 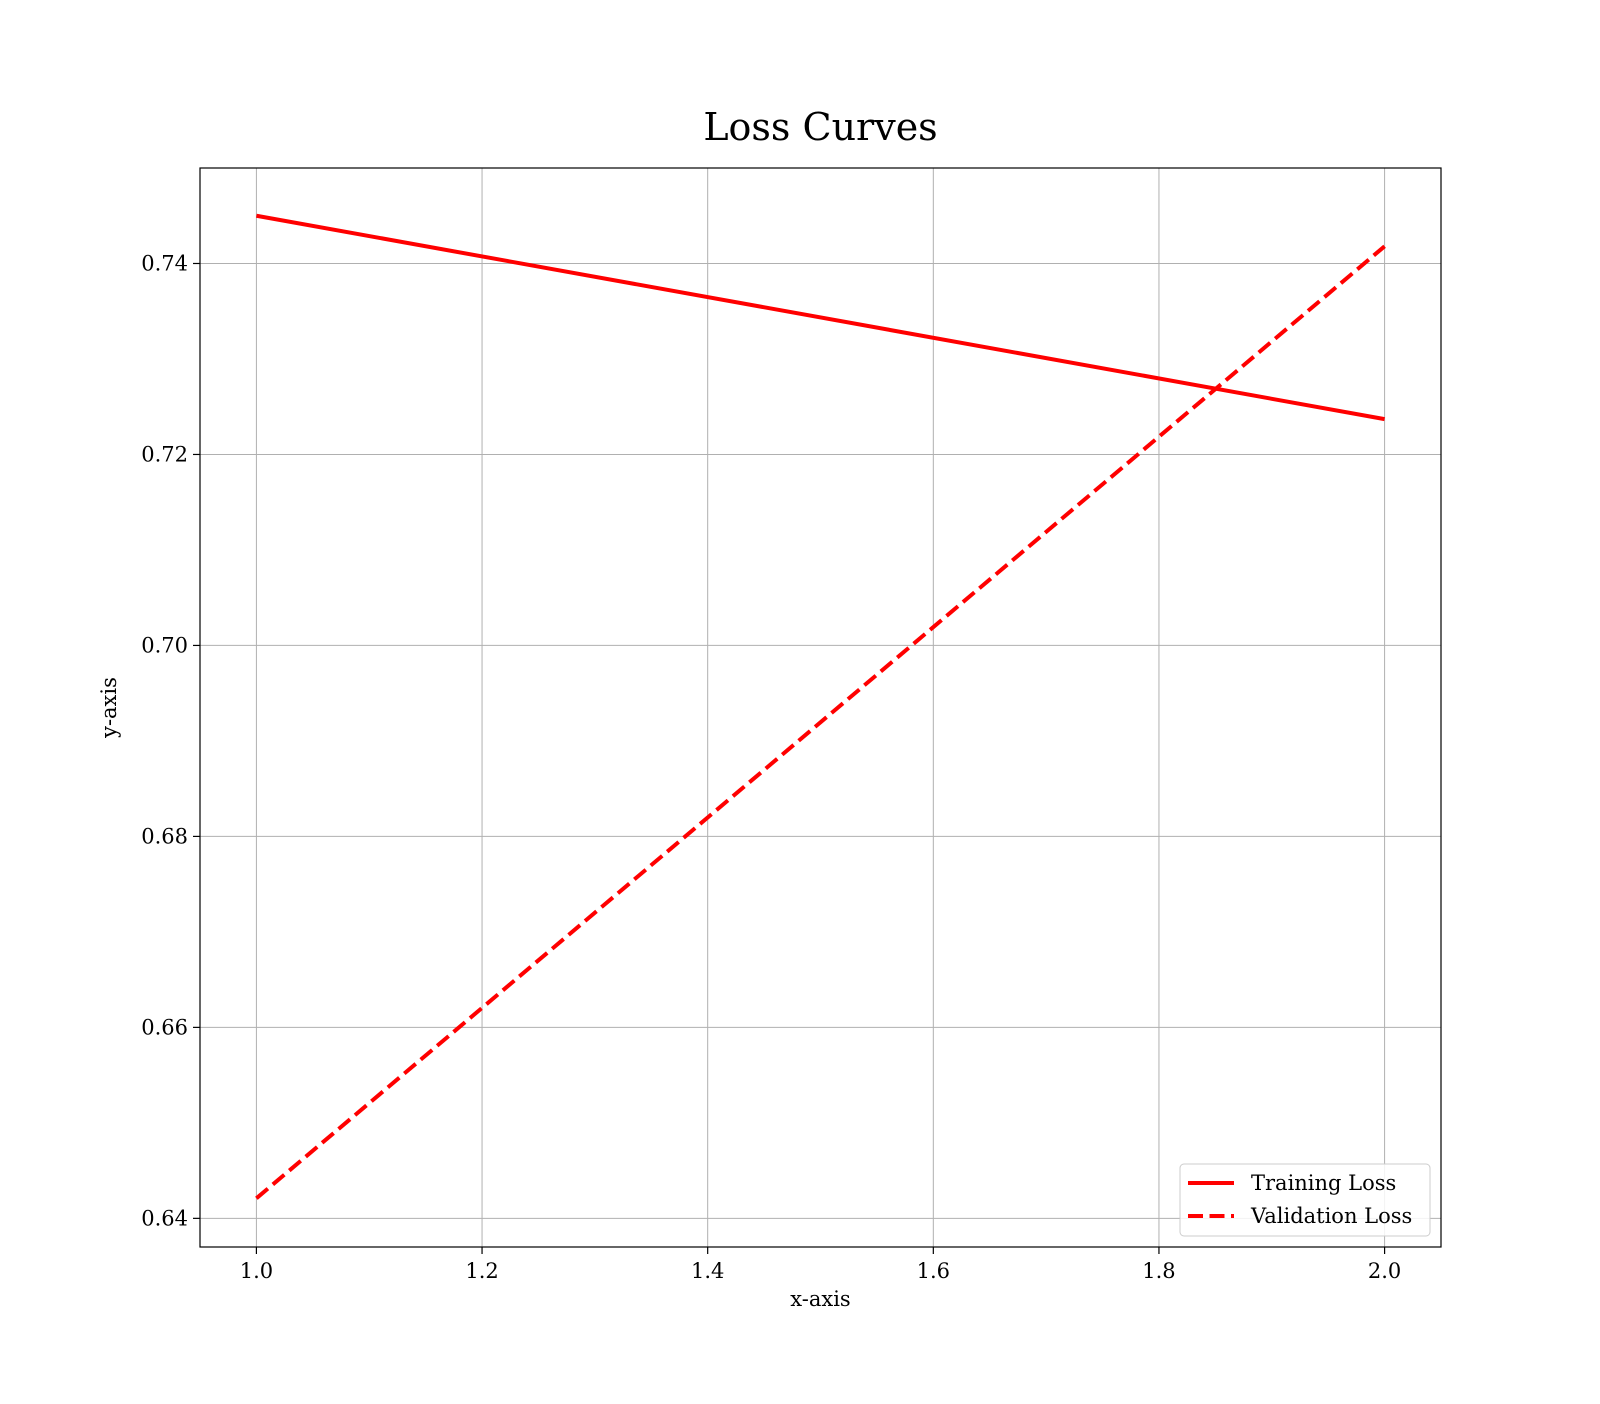 What do you see at coordinates (1323, 1183) in the screenshot?
I see `legend-label: Training Loss` at bounding box center [1323, 1183].